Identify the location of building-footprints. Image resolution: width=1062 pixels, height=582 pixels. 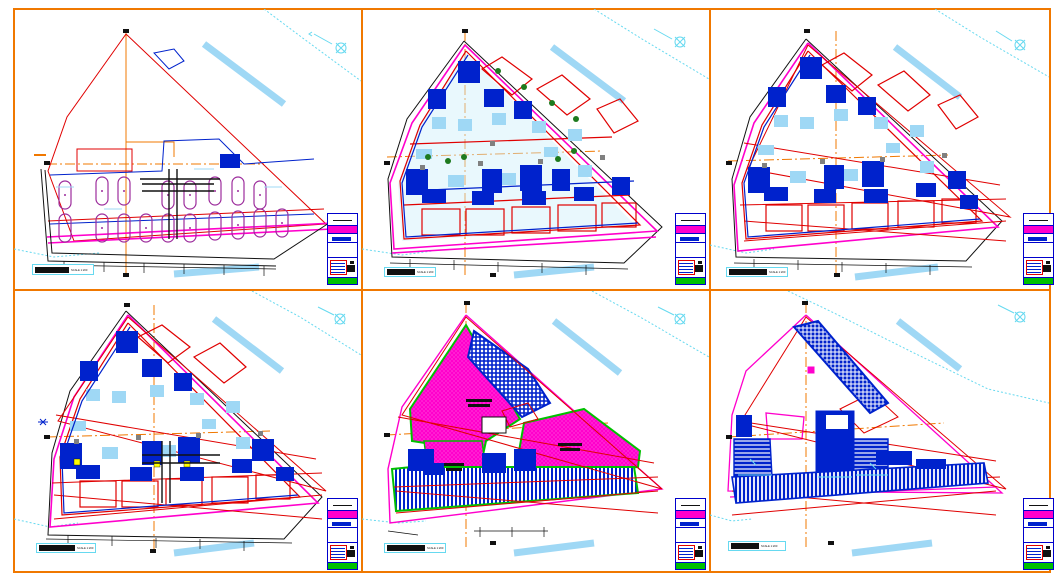
(472, 462).